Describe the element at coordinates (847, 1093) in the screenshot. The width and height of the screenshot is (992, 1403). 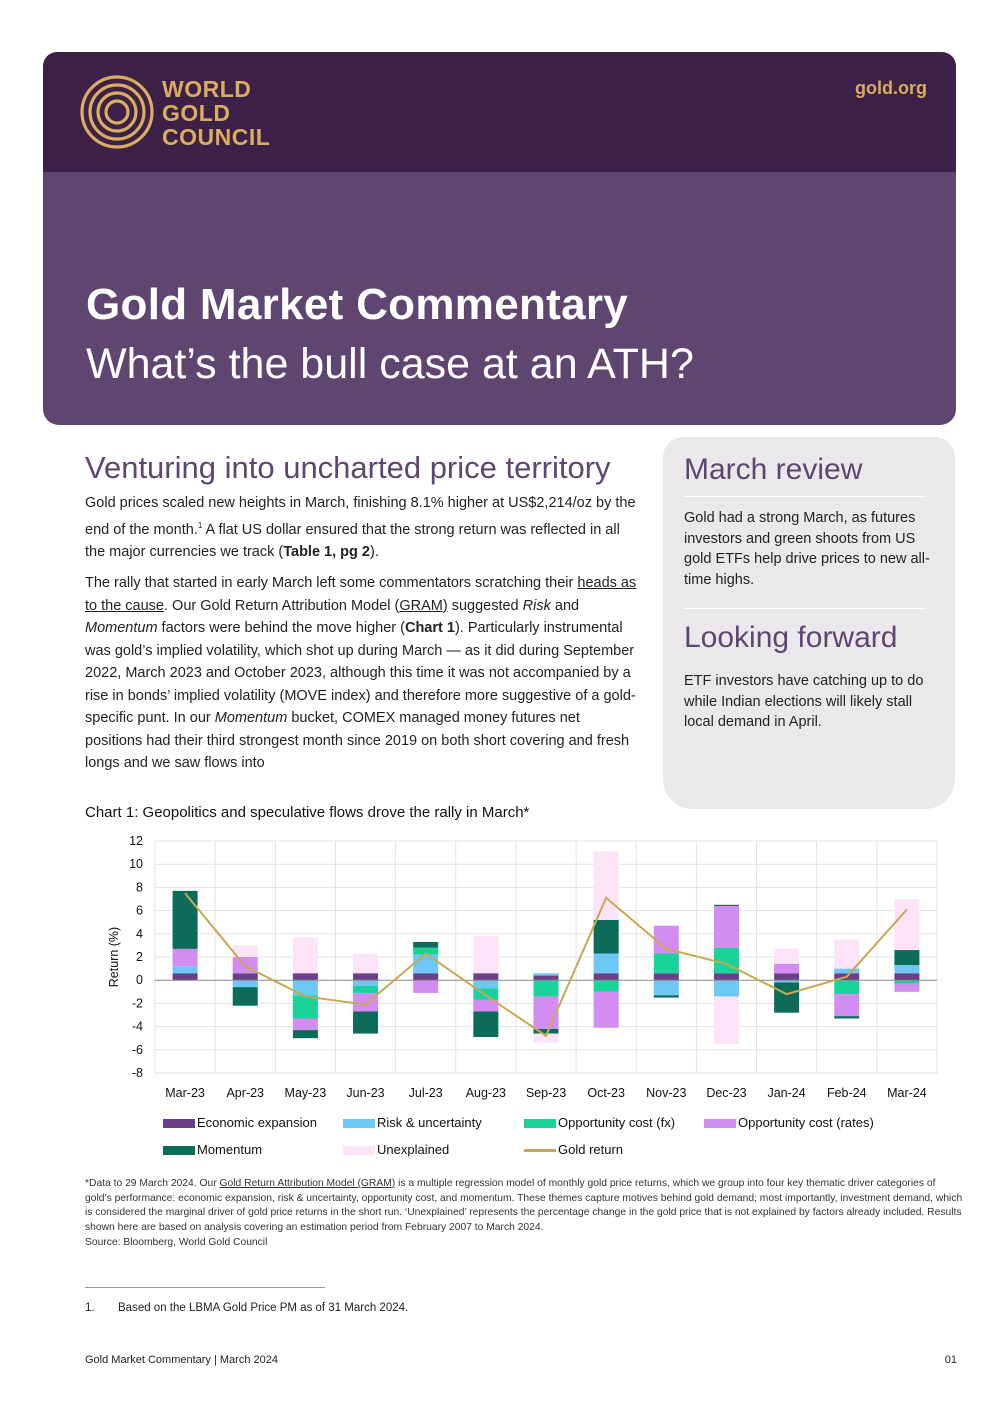
I see `x-tick-label: Feb-24` at that location.